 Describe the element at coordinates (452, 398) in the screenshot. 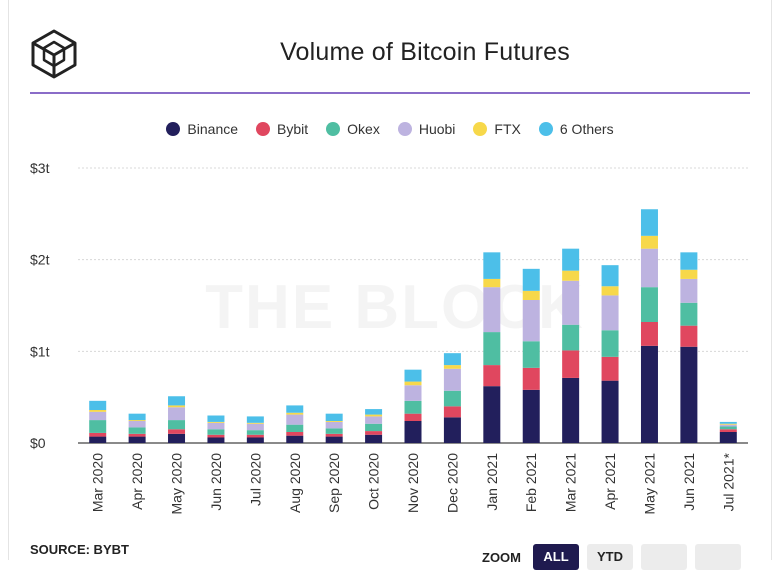

I see `bar-okex-dec-2020` at that location.